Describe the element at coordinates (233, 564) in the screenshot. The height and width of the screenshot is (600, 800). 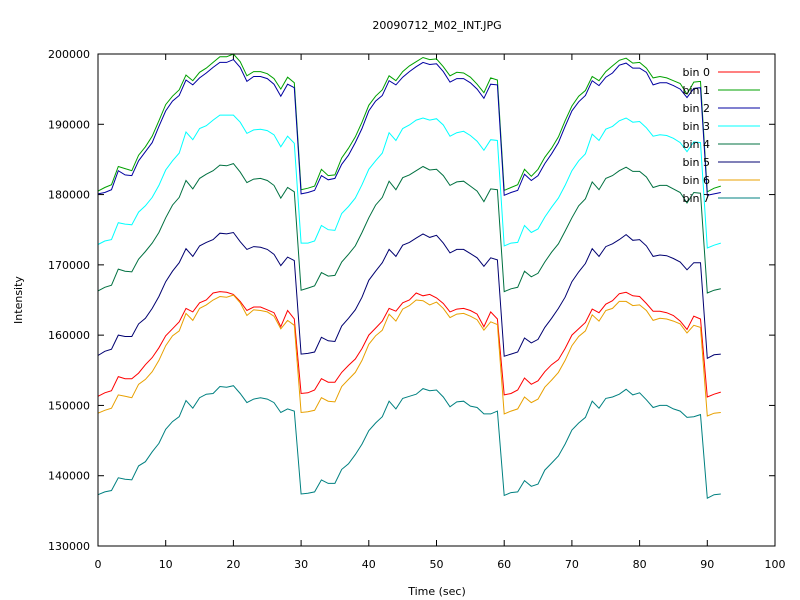
I see `x-tick-label: 20` at that location.